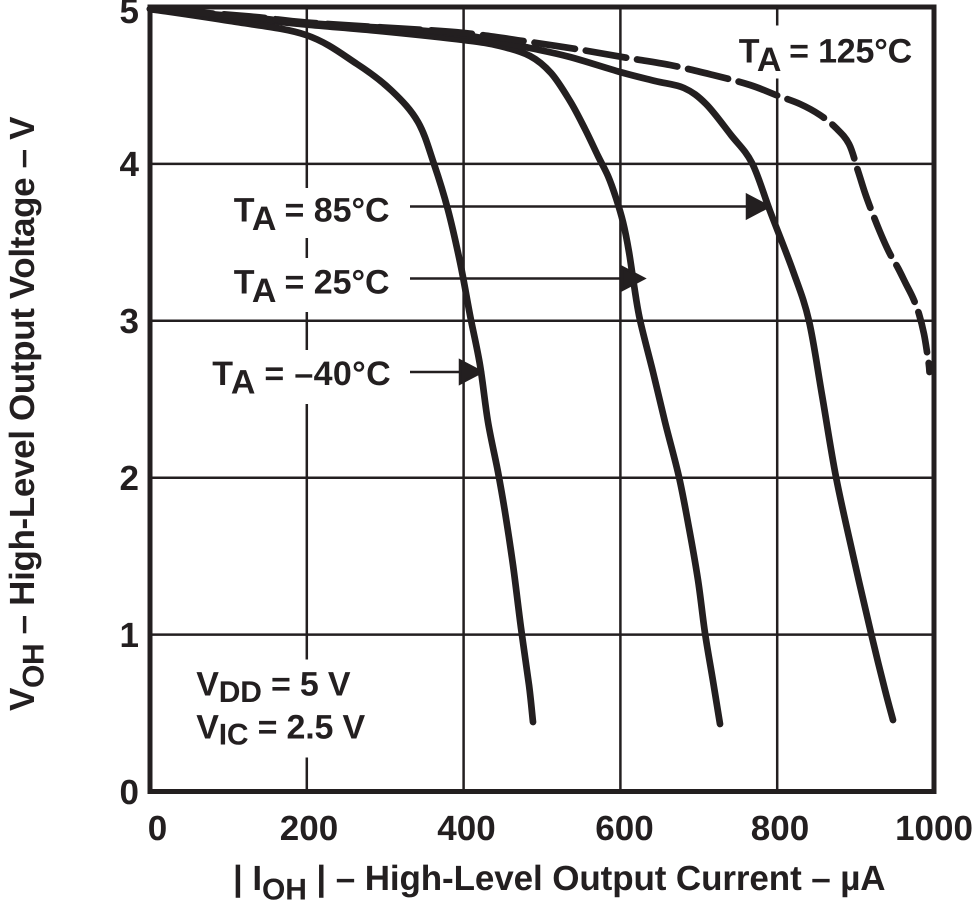 This screenshot has height=900, width=974. What do you see at coordinates (934, 828) in the screenshot?
I see `svg-text: 1000` at bounding box center [934, 828].